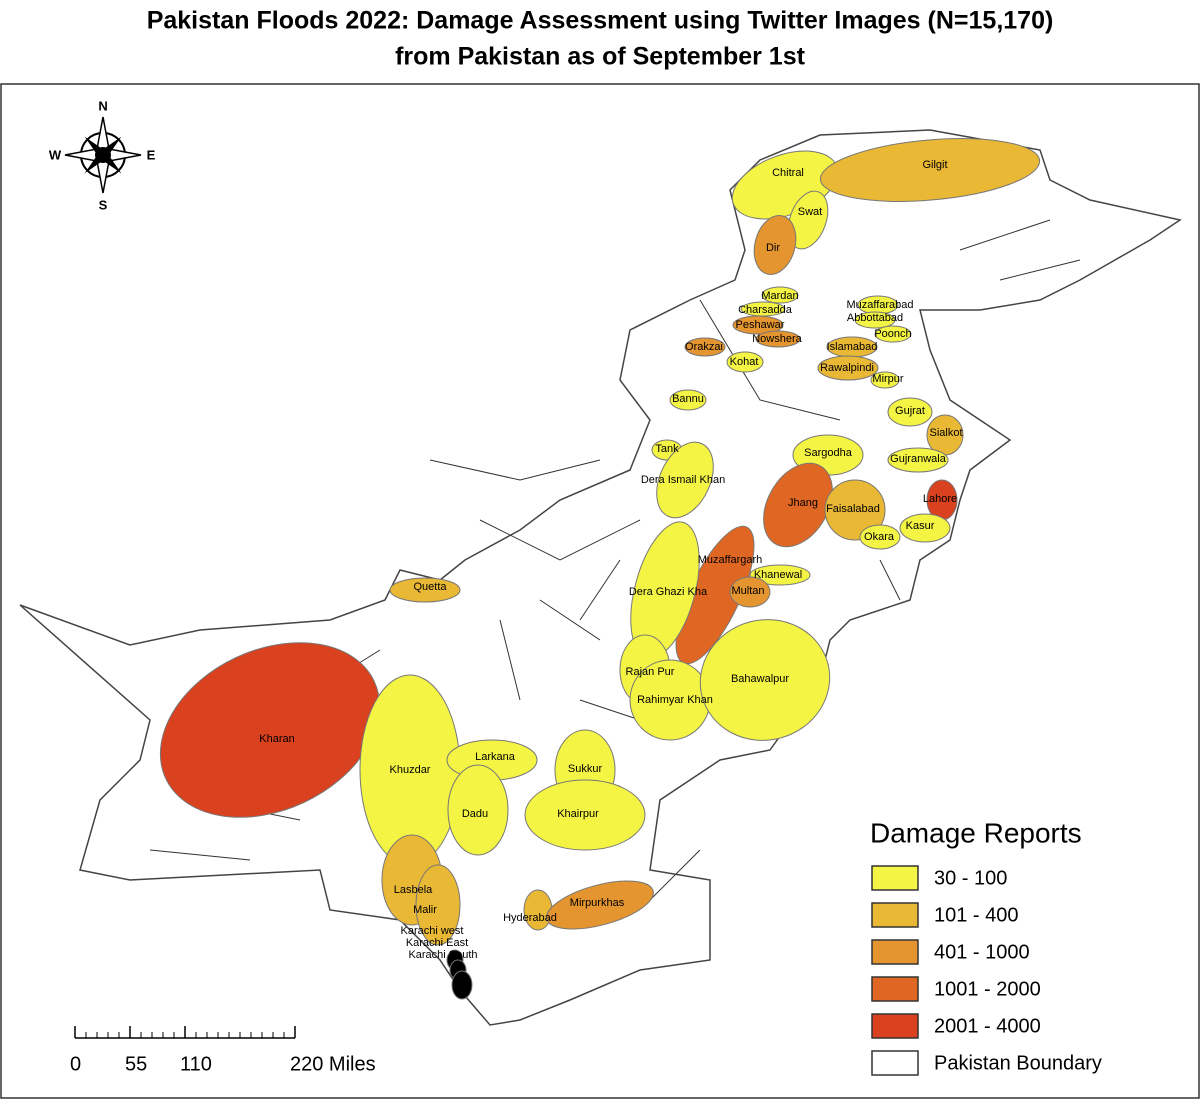 This screenshot has width=1200, height=1105. I want to click on district-label: Bannu, so click(688, 399).